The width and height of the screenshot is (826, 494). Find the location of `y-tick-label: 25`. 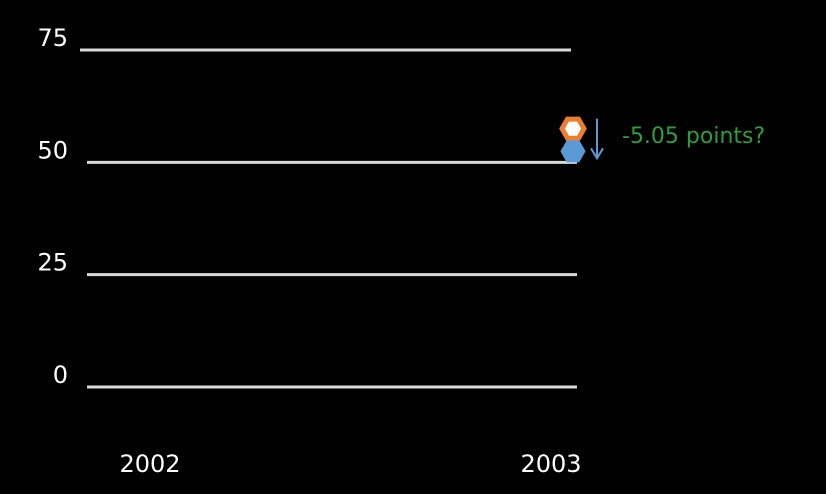

y-tick-label: 25 is located at coordinates (52, 263).